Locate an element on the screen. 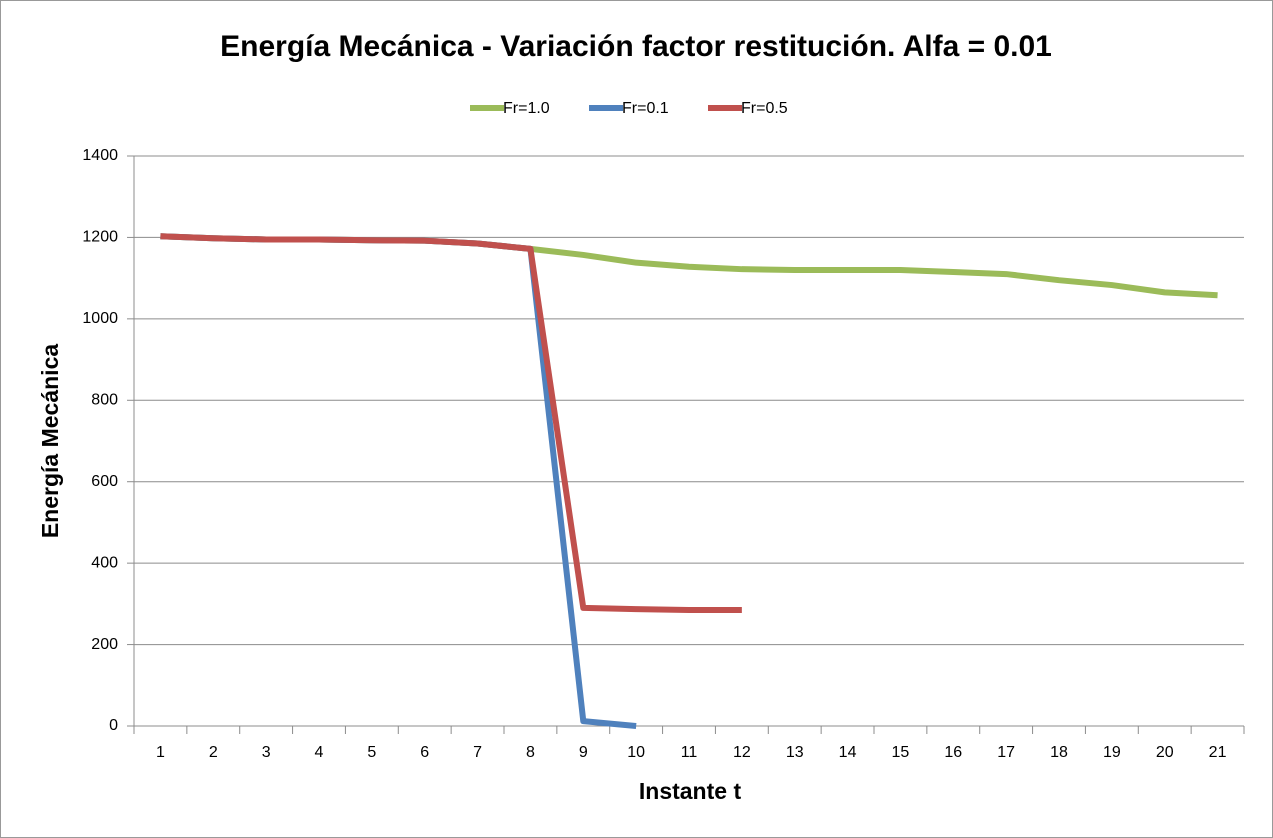 Image resolution: width=1273 pixels, height=838 pixels. x-tick-label: 19 is located at coordinates (1112, 752).